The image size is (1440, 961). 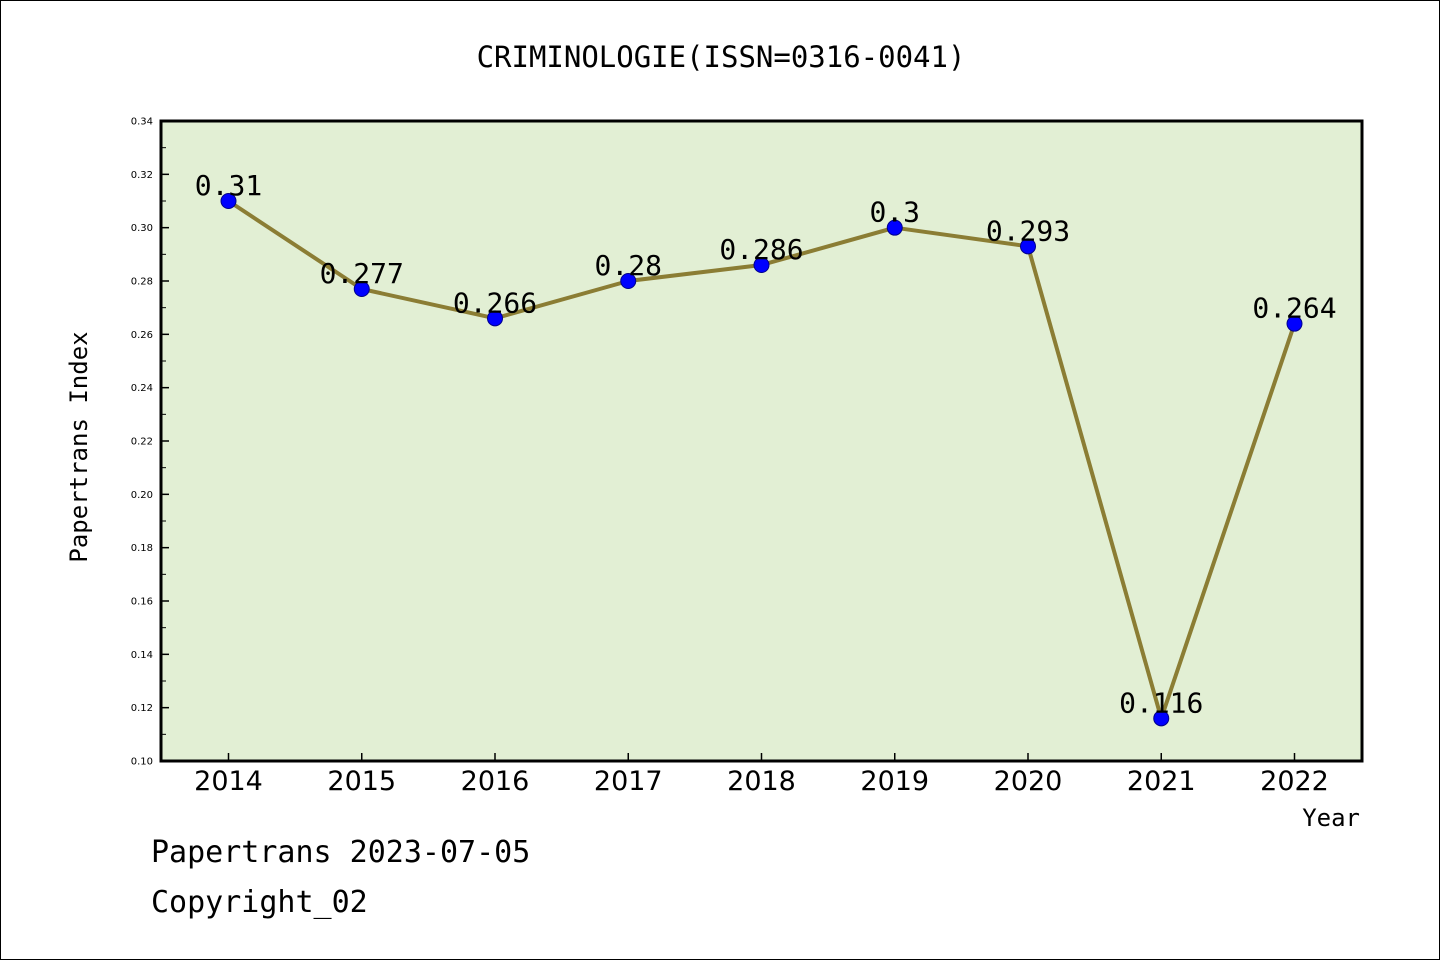 What do you see at coordinates (142, 335) in the screenshot?
I see `y-tick-label: 0.26` at bounding box center [142, 335].